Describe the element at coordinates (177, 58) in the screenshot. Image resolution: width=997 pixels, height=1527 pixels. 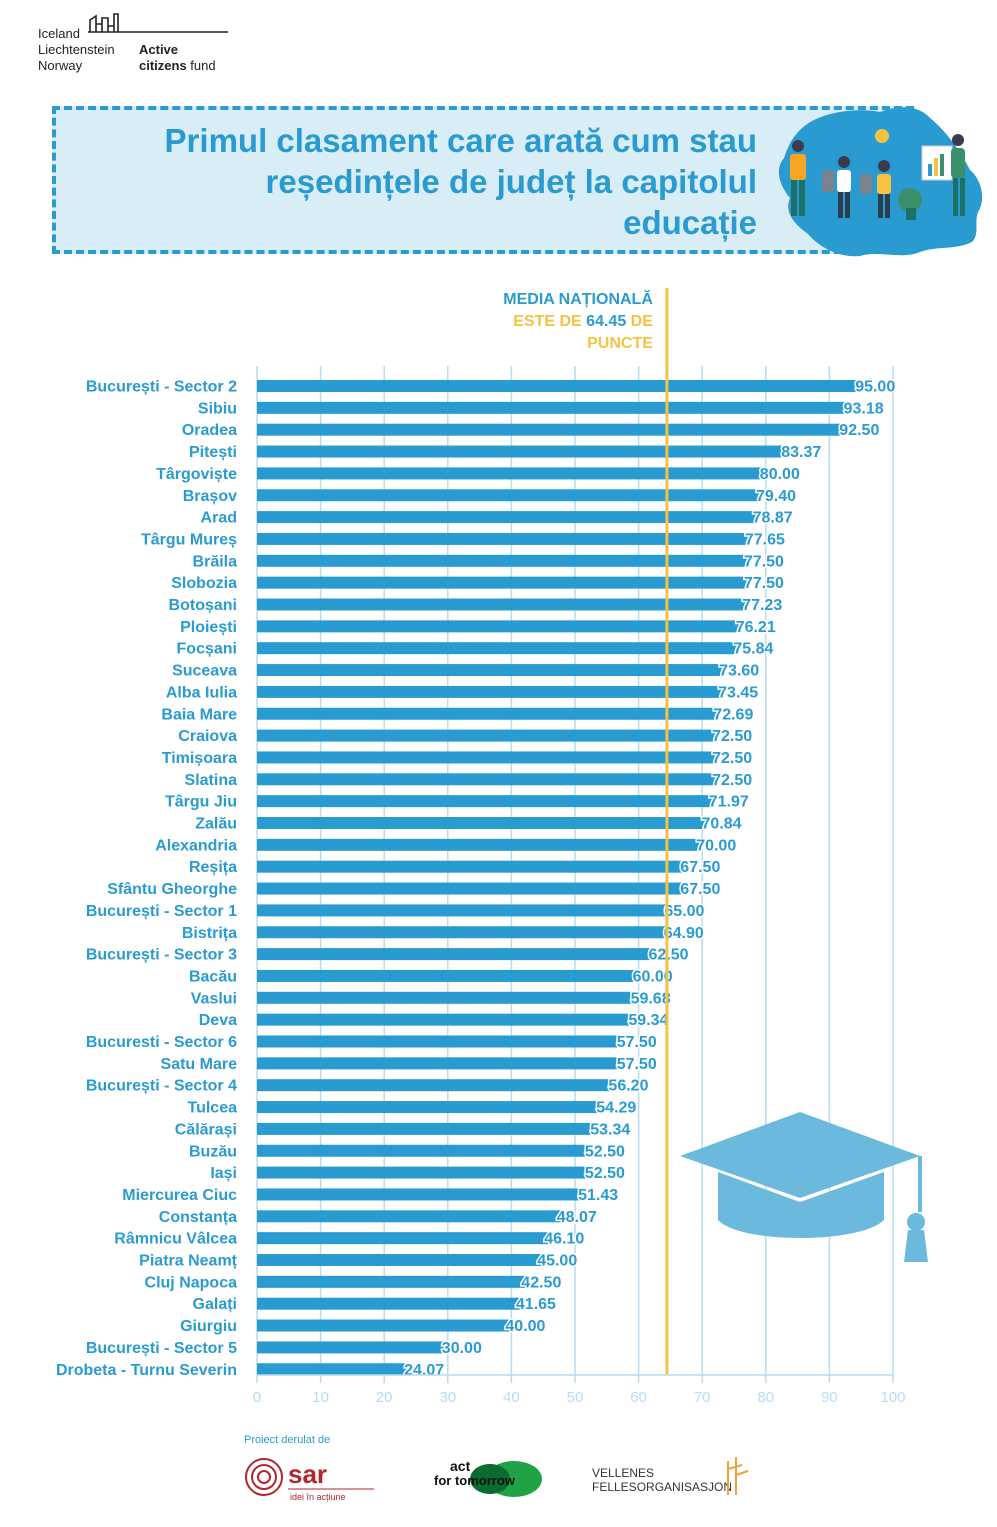
I see `fund-name: Active citizens fund` at that location.